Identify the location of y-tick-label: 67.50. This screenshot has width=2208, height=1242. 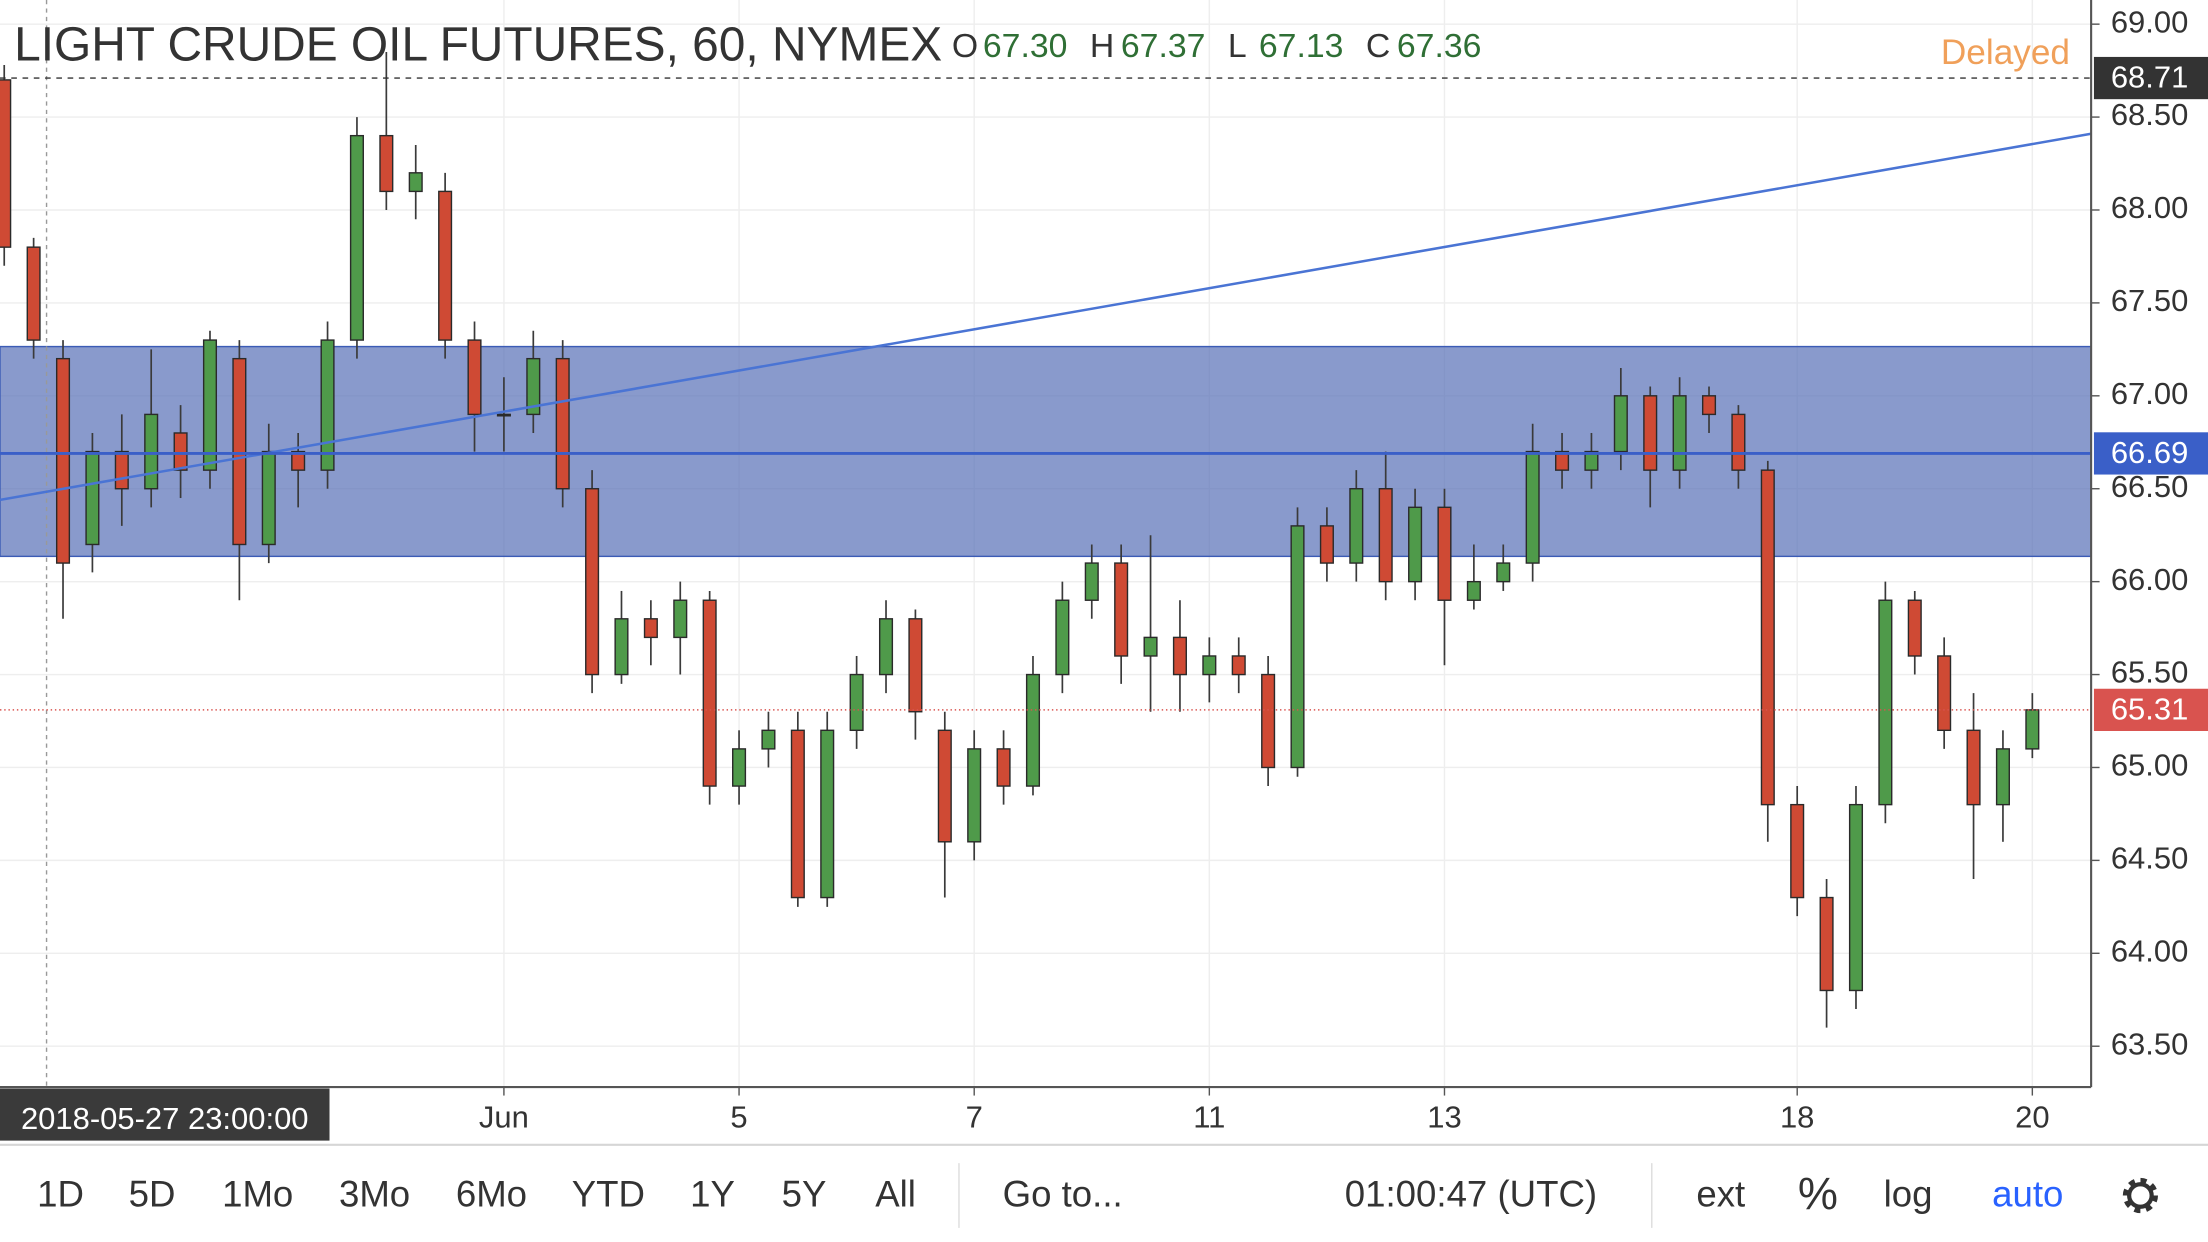
(2150, 300).